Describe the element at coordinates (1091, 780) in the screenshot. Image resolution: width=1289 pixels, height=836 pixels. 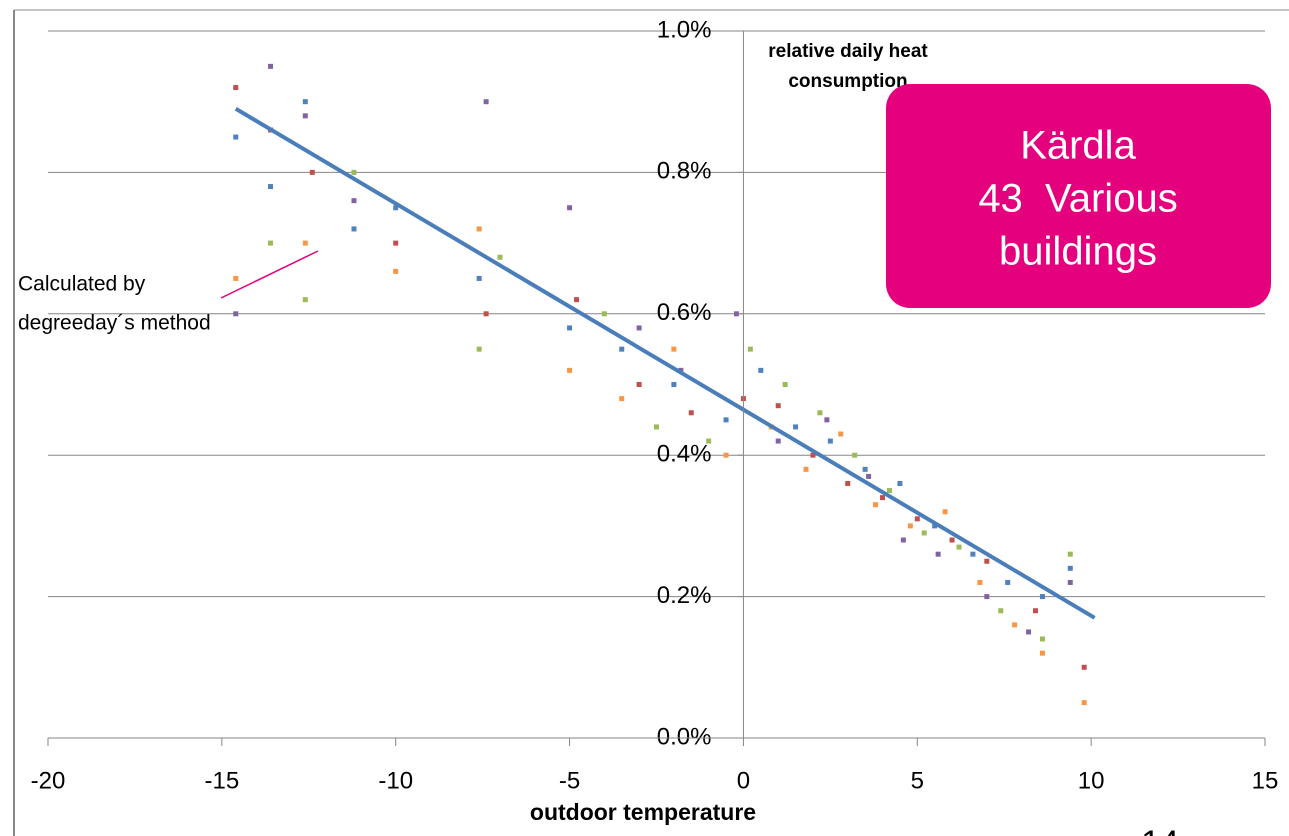
I see `x-tick-label: 10` at that location.